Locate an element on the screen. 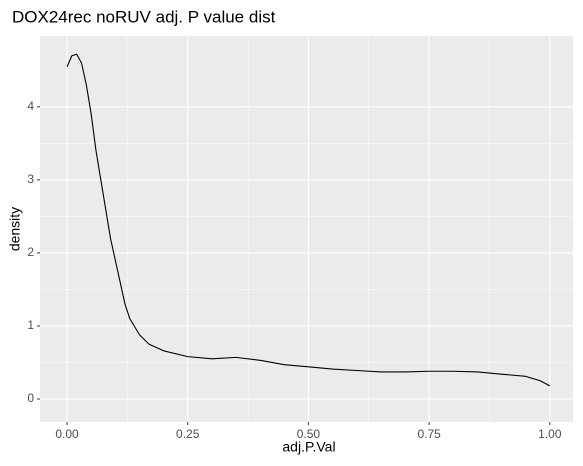 The height and width of the screenshot is (466, 583). chart-title: DOX24rec noRUV adj. P value dist is located at coordinates (144, 16).